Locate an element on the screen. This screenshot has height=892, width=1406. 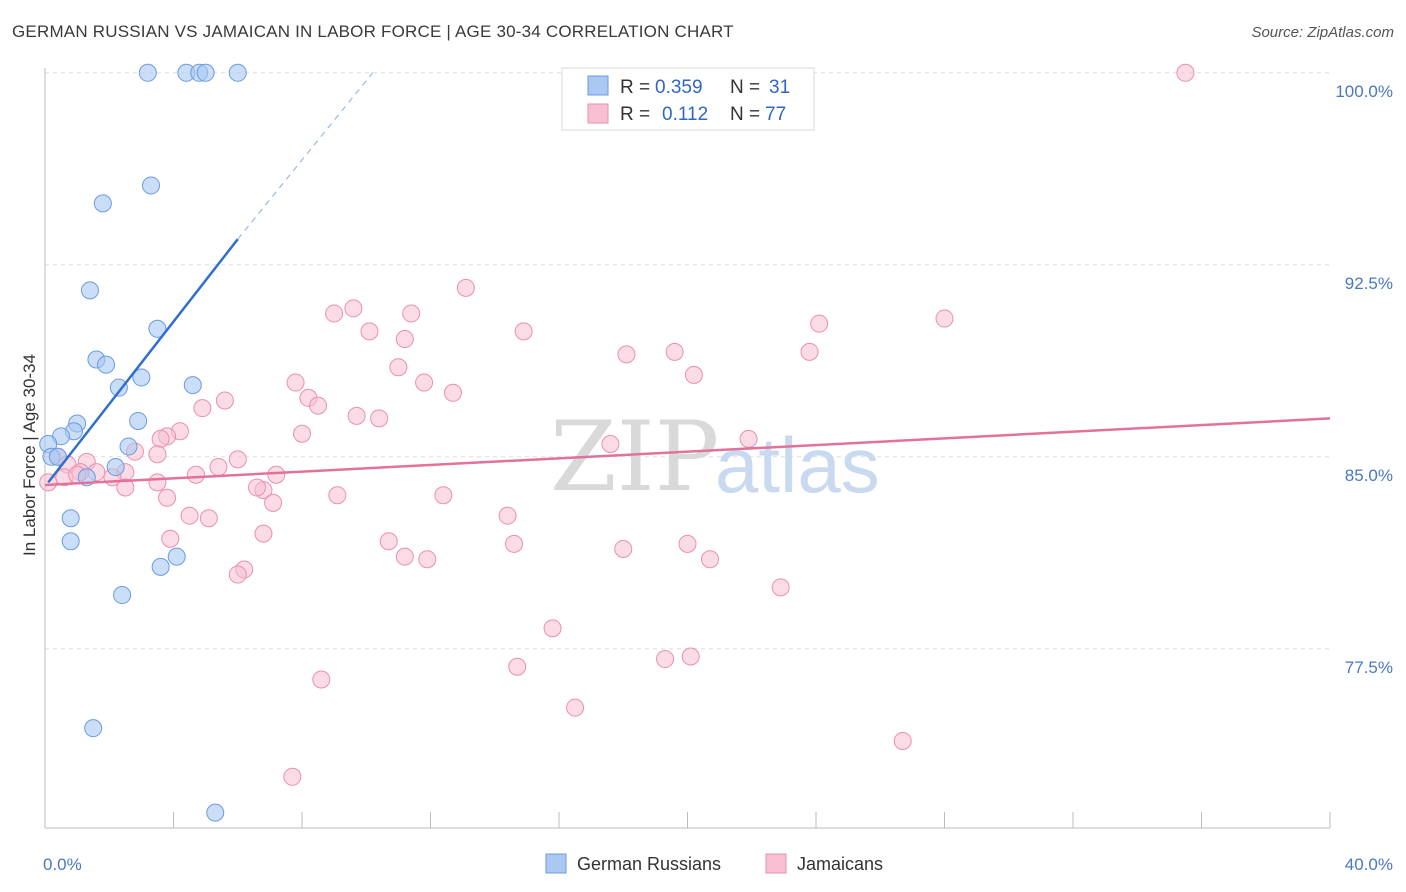
series-german-russians-points is located at coordinates (143, 442).